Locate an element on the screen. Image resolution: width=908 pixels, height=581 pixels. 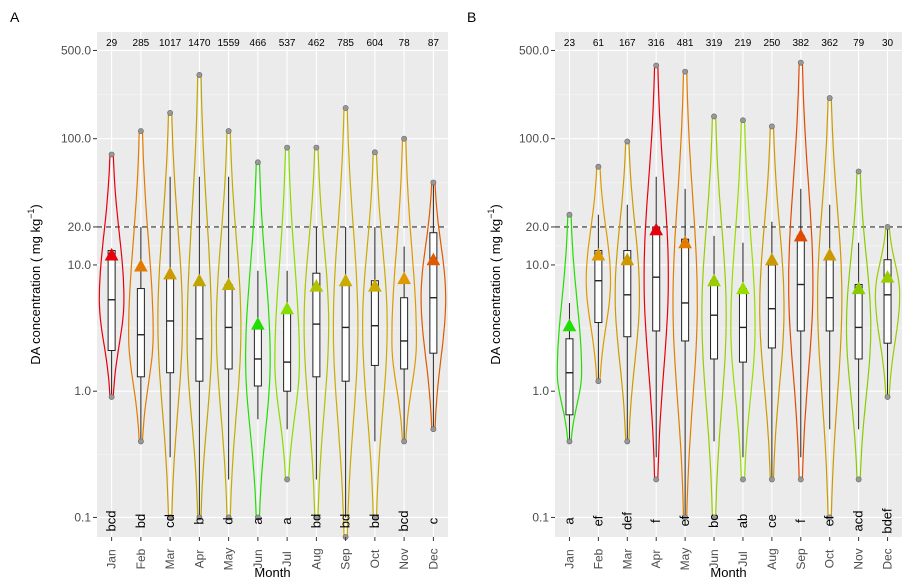
count-label-Jul: 537 is located at coordinates (287, 43).